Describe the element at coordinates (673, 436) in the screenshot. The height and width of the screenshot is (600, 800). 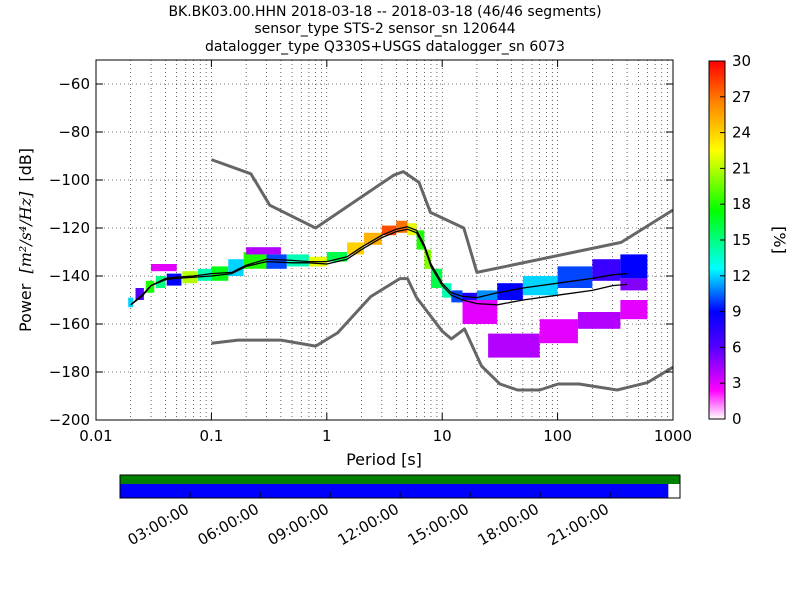
I see `x-tick-label: 1000` at that location.